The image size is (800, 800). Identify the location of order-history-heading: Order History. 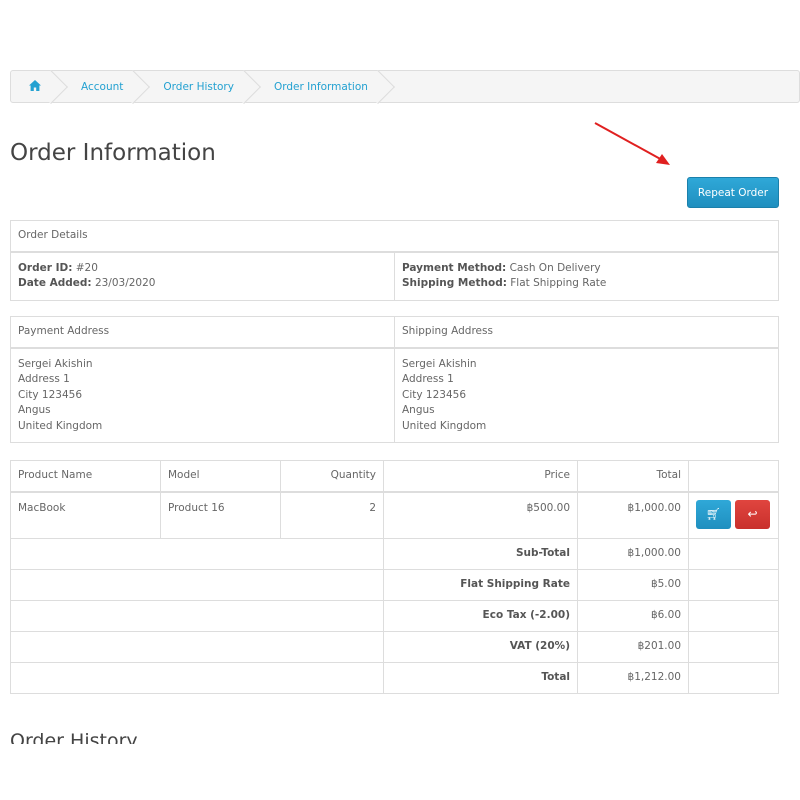
(74, 737).